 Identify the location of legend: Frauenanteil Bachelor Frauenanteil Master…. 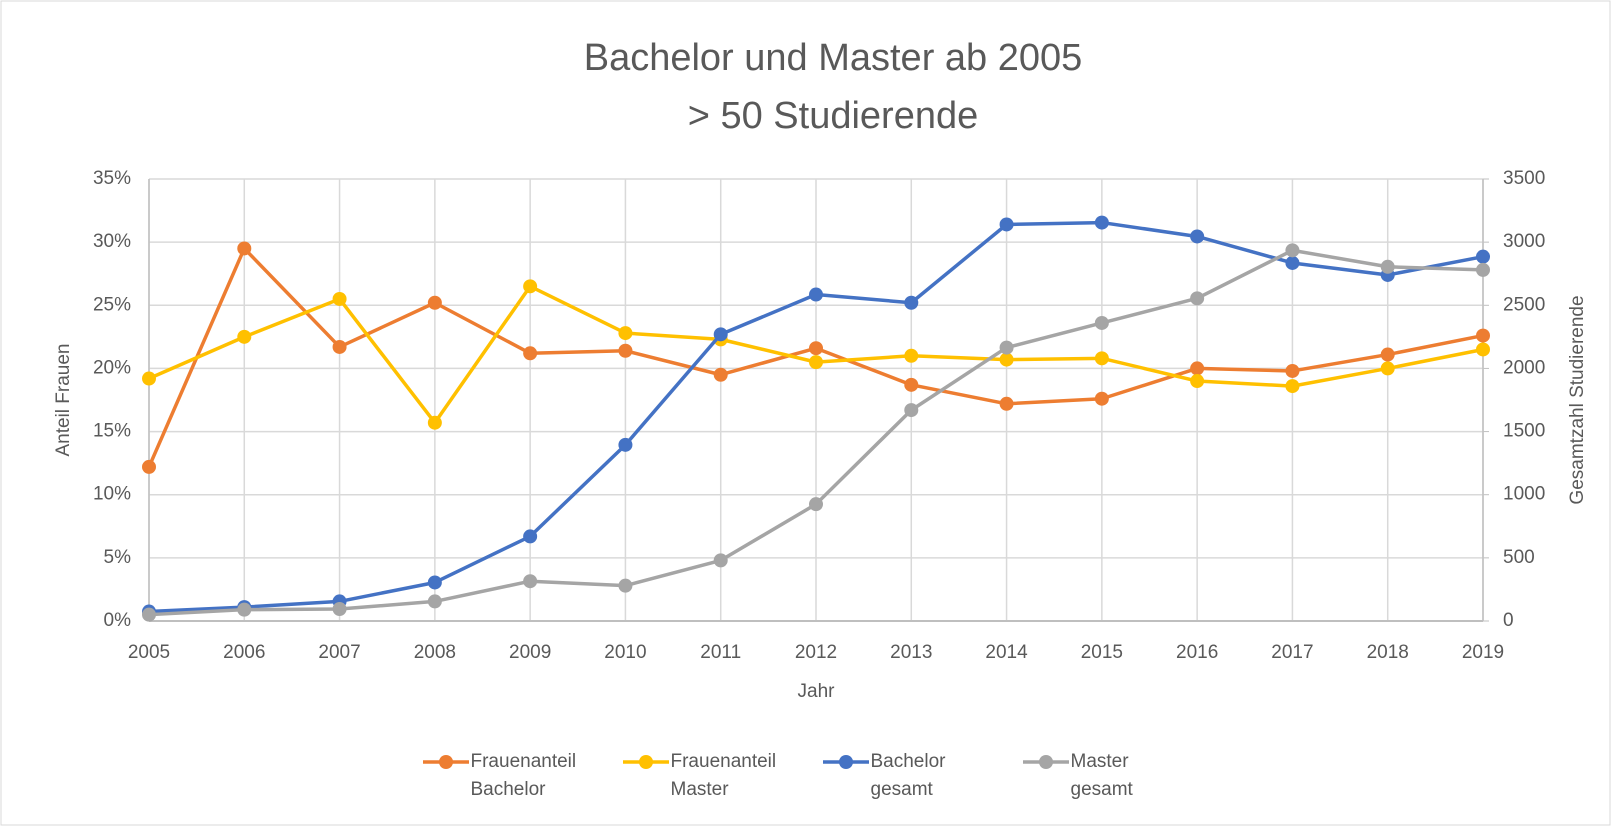
(805, 776).